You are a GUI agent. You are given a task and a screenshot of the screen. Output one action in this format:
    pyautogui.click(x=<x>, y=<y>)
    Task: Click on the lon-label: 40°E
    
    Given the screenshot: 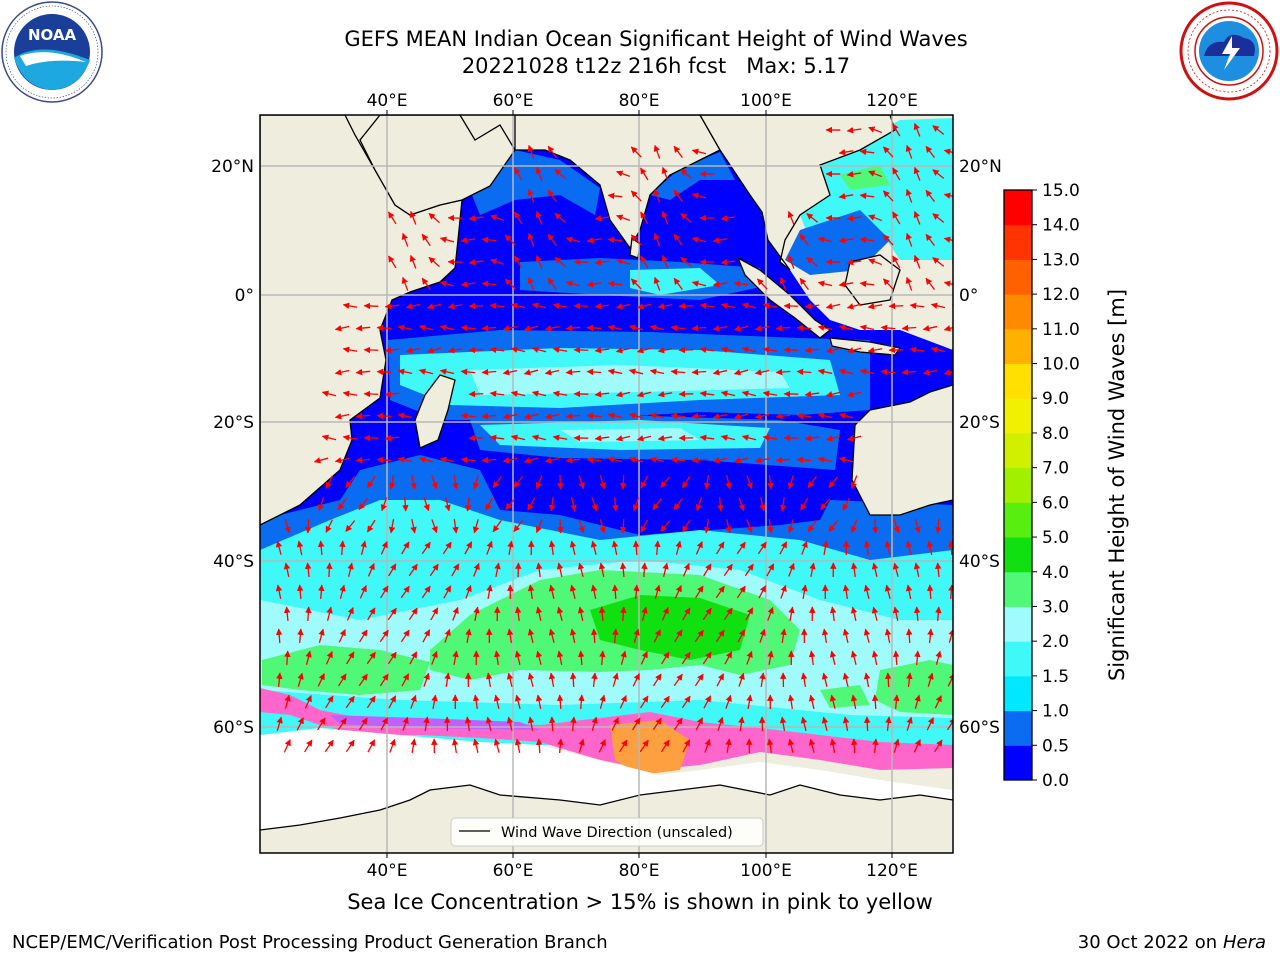 What is the action you would take?
    pyautogui.click(x=387, y=101)
    